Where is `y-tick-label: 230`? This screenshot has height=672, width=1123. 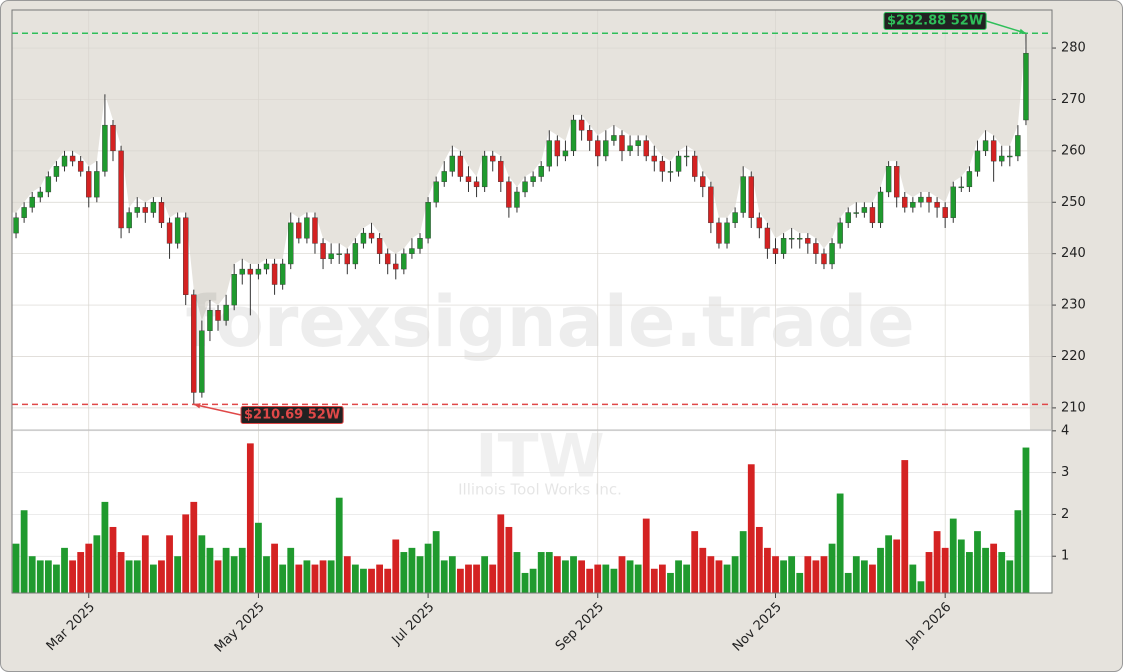
y-tick-label: 230 is located at coordinates (1073, 305).